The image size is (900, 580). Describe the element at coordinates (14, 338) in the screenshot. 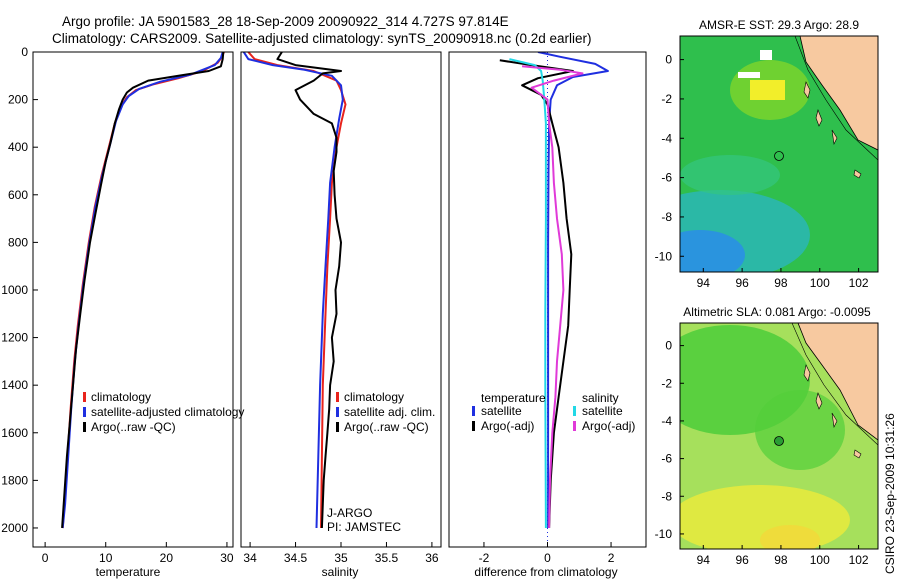

I see `y-tick-label: 1200` at that location.